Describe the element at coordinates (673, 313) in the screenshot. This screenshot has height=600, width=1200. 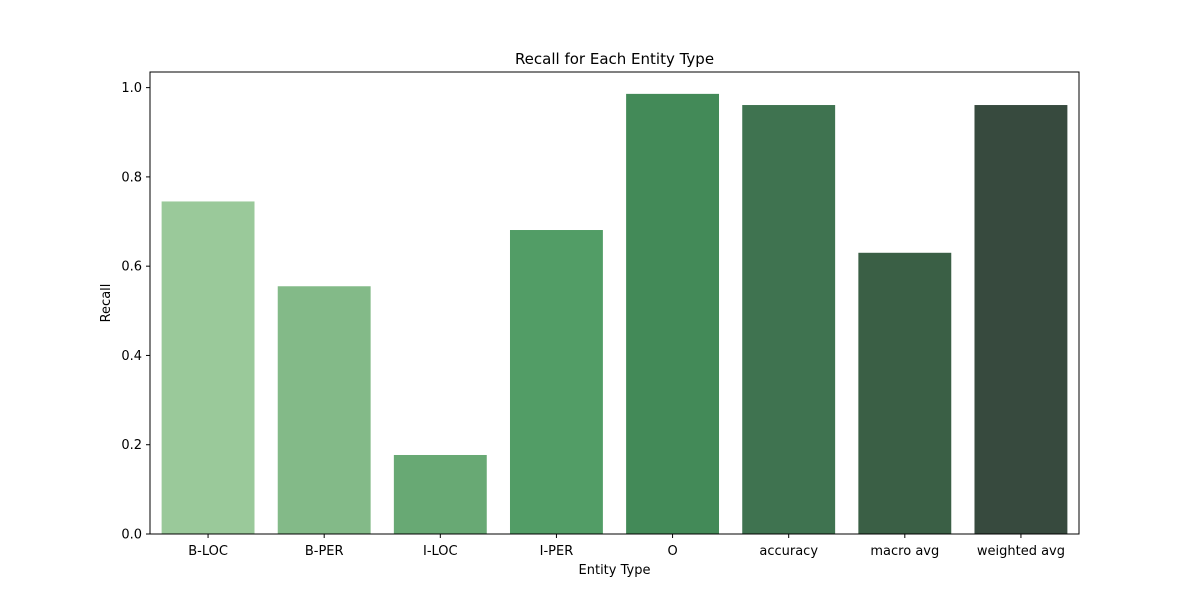
I see `bar-o` at that location.